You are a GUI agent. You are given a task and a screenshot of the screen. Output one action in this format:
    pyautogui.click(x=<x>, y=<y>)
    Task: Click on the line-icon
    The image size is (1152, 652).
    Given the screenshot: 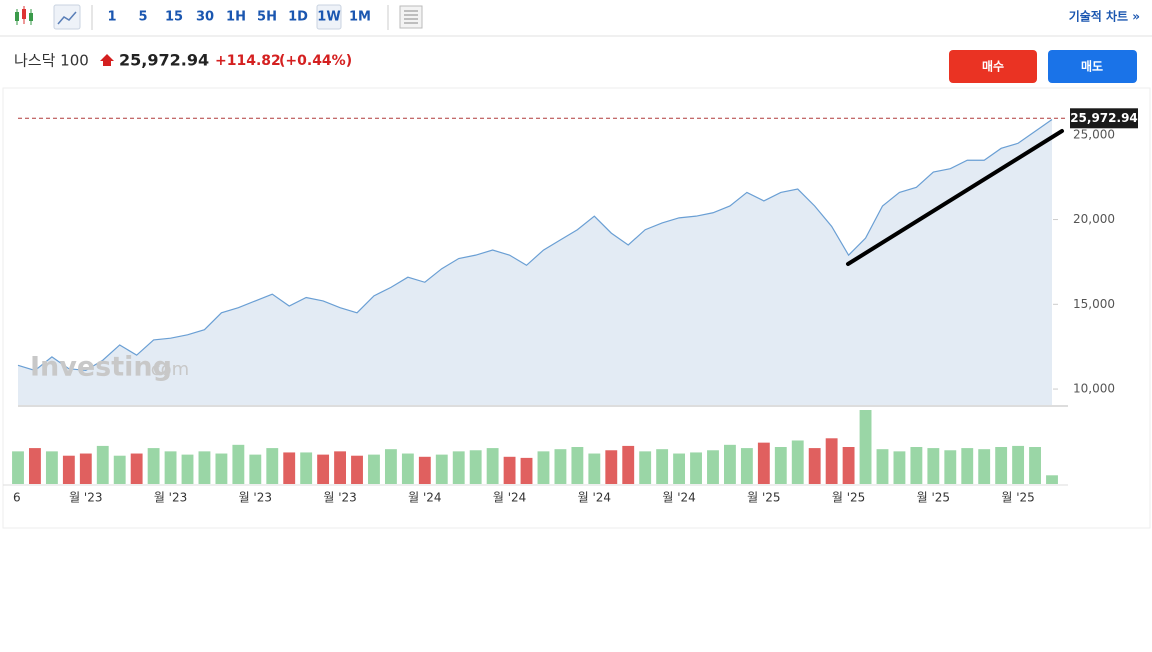 What is the action you would take?
    pyautogui.click(x=67, y=17)
    